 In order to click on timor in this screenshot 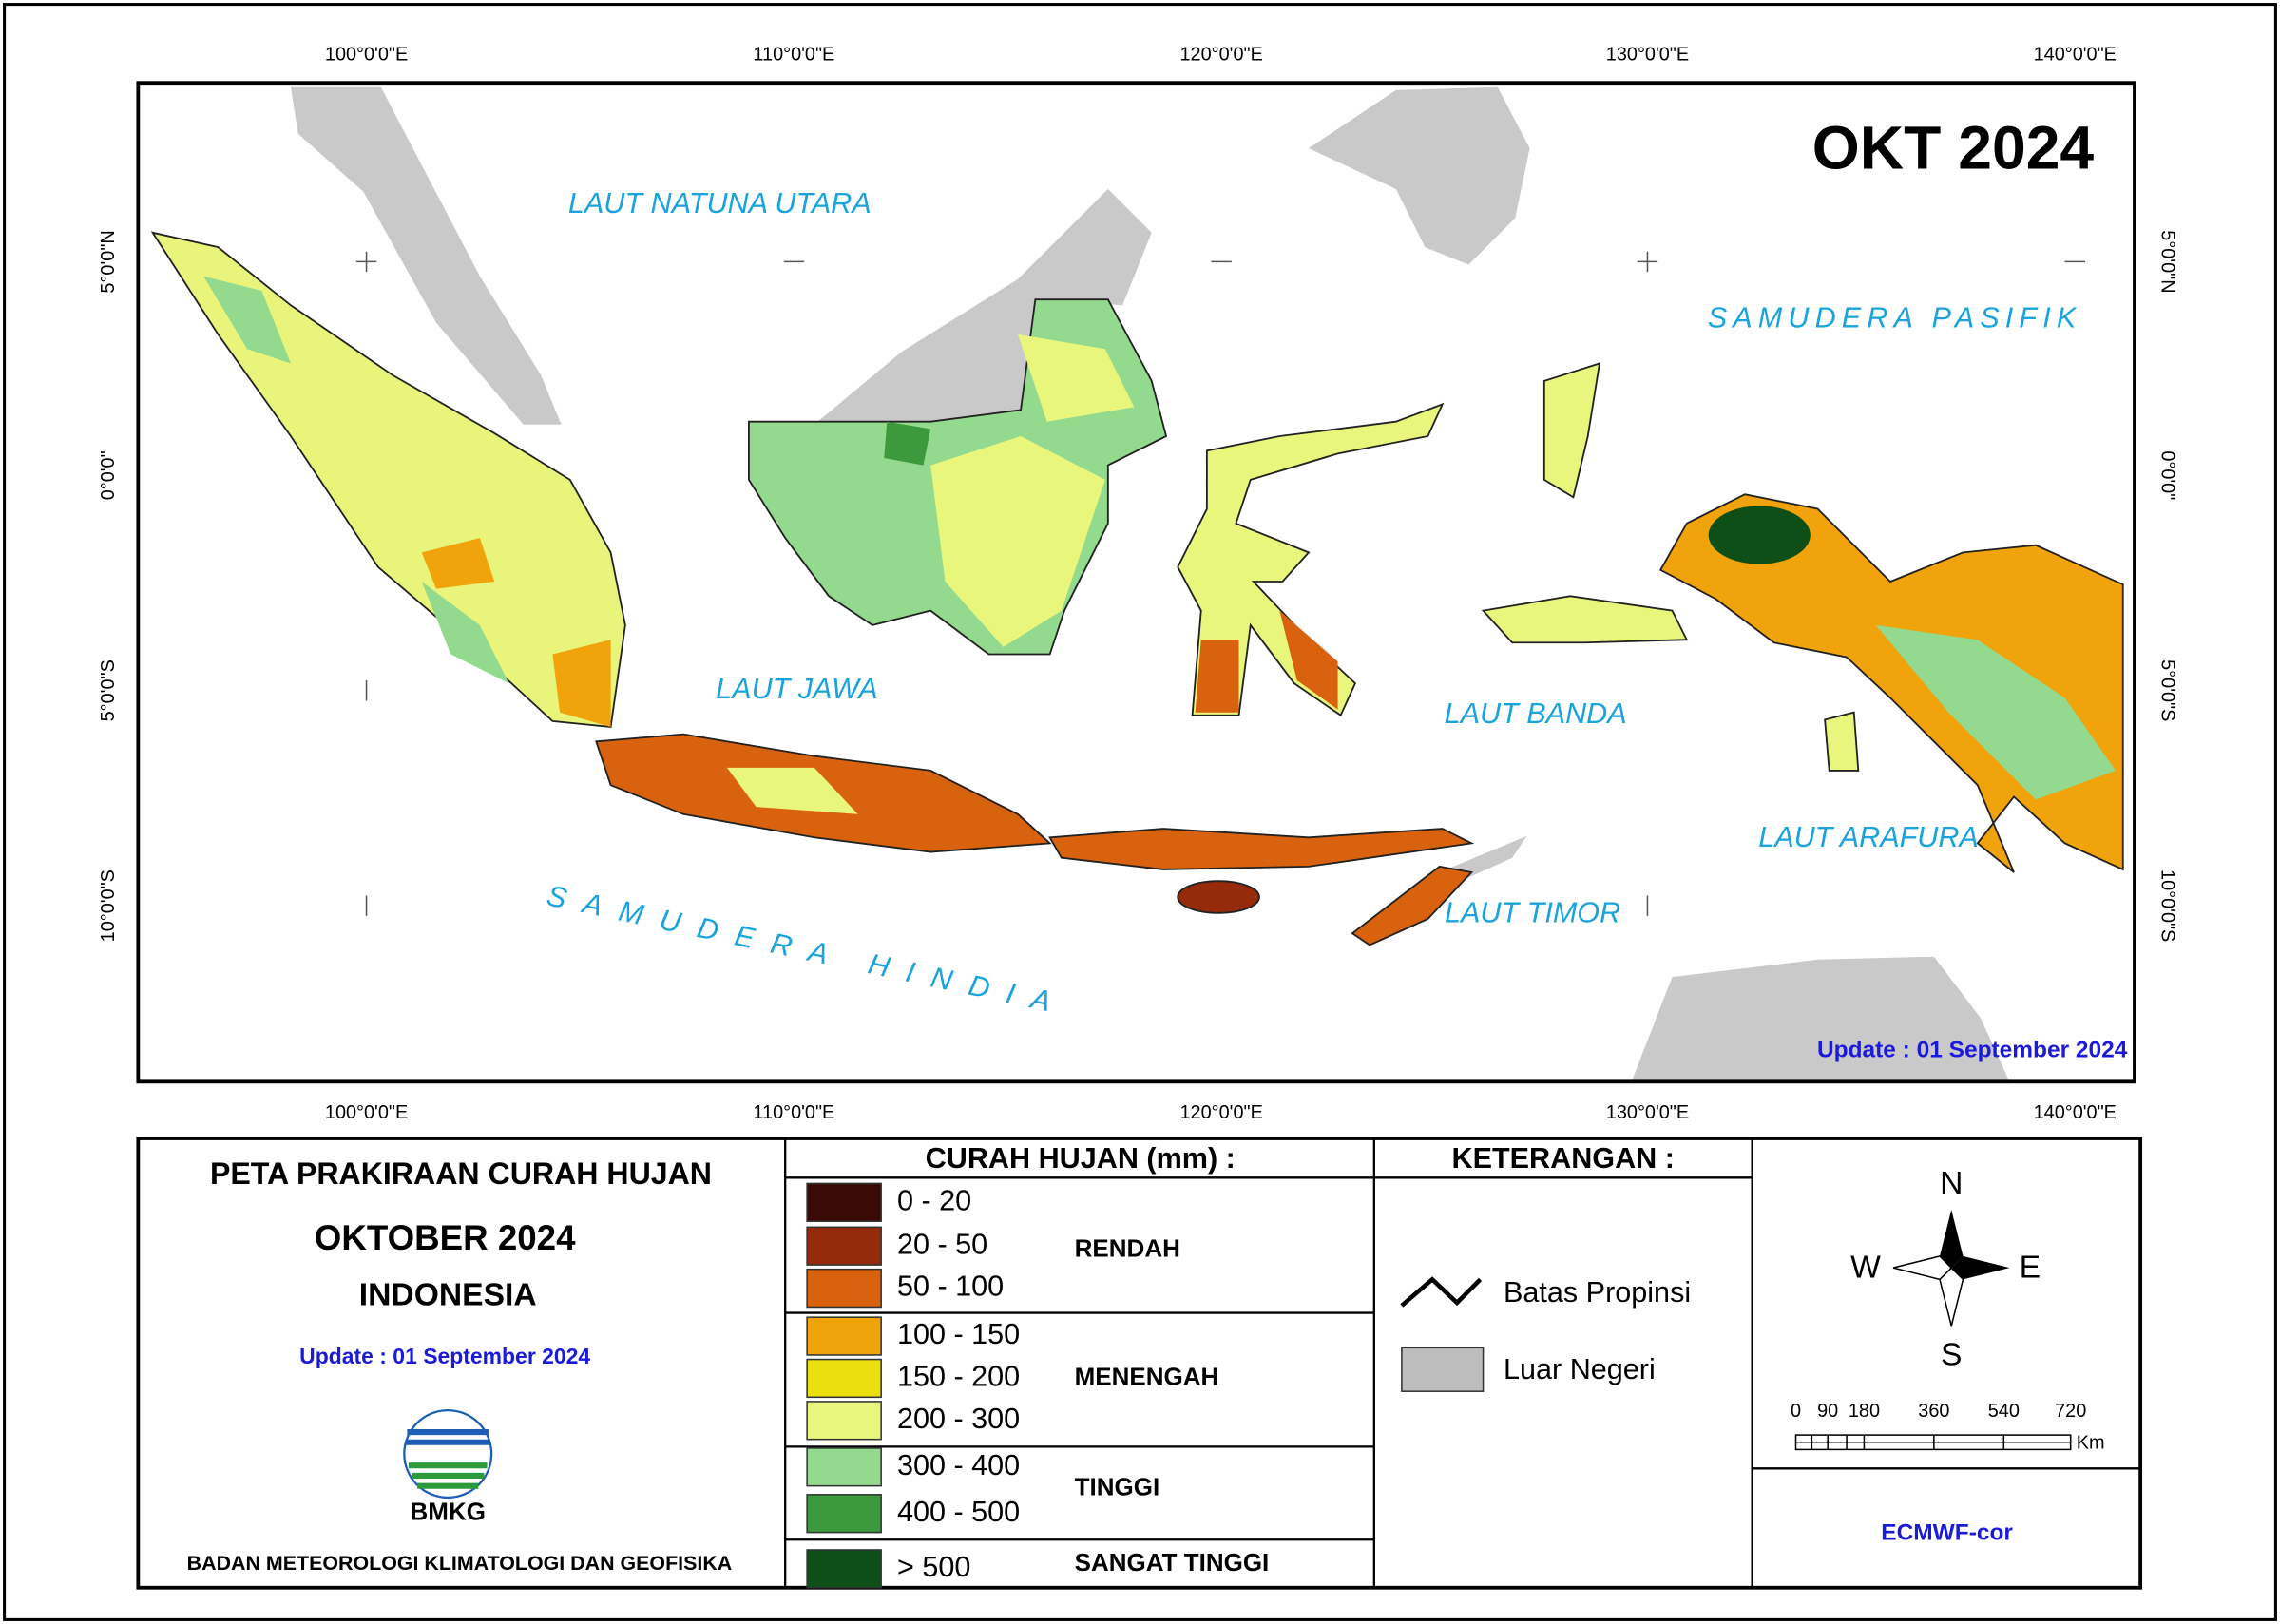, I will do `click(1412, 905)`.